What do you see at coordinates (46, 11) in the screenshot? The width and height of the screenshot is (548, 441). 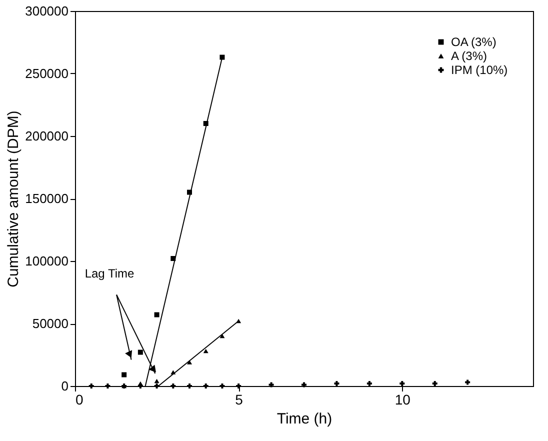 I see `y-tick-label: 300000` at bounding box center [46, 11].